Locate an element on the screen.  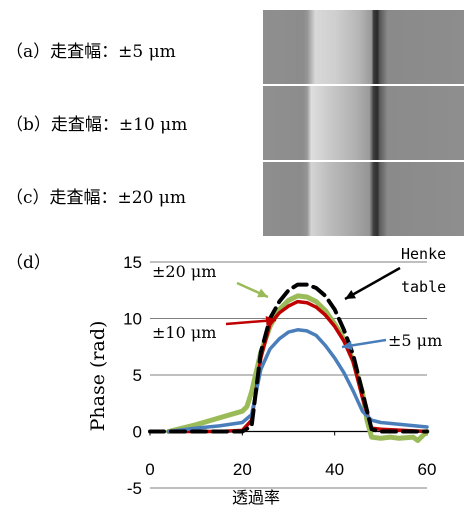
panel-a-label: （a）走査幅：±5 μm is located at coordinates (91, 52).